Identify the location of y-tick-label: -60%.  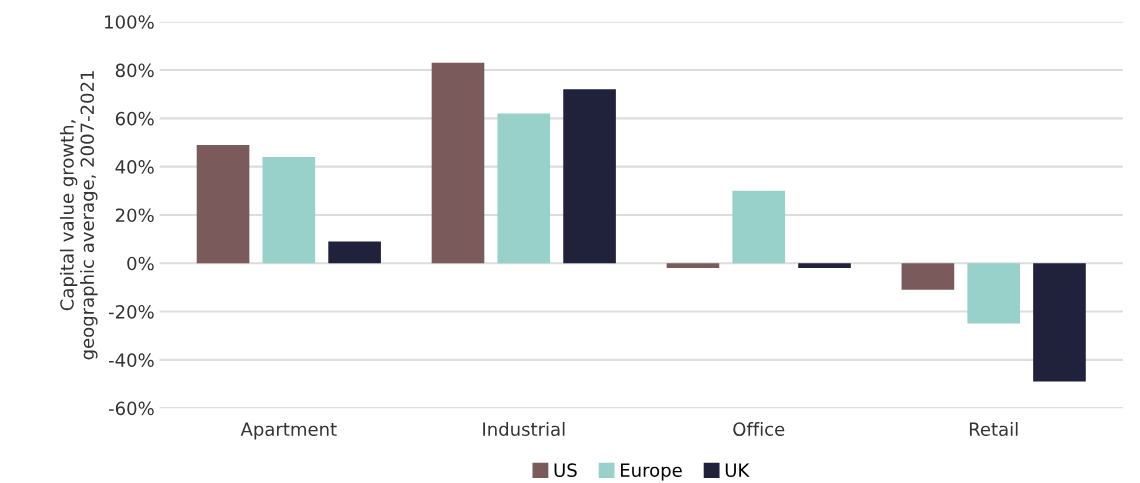
(131, 408).